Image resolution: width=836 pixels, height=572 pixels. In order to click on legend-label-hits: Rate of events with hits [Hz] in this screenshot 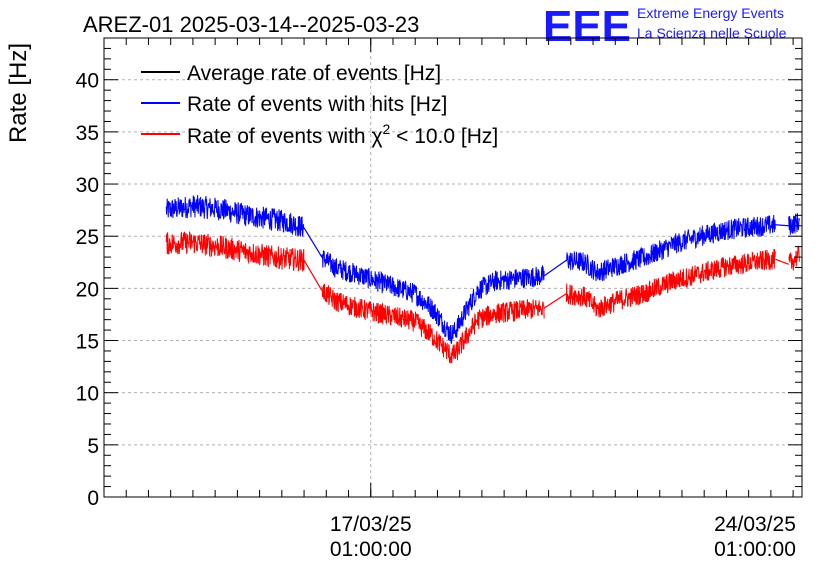, I will do `click(317, 104)`.